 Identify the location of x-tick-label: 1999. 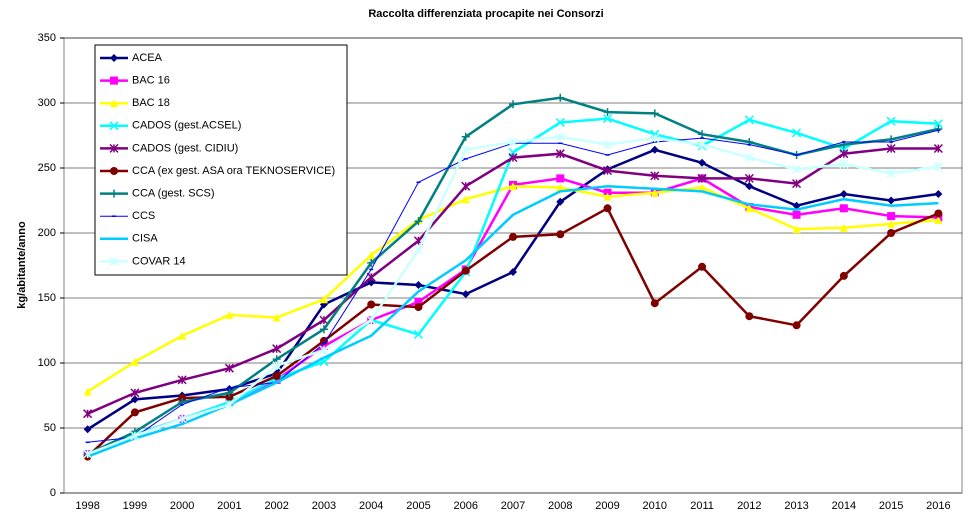
(135, 506).